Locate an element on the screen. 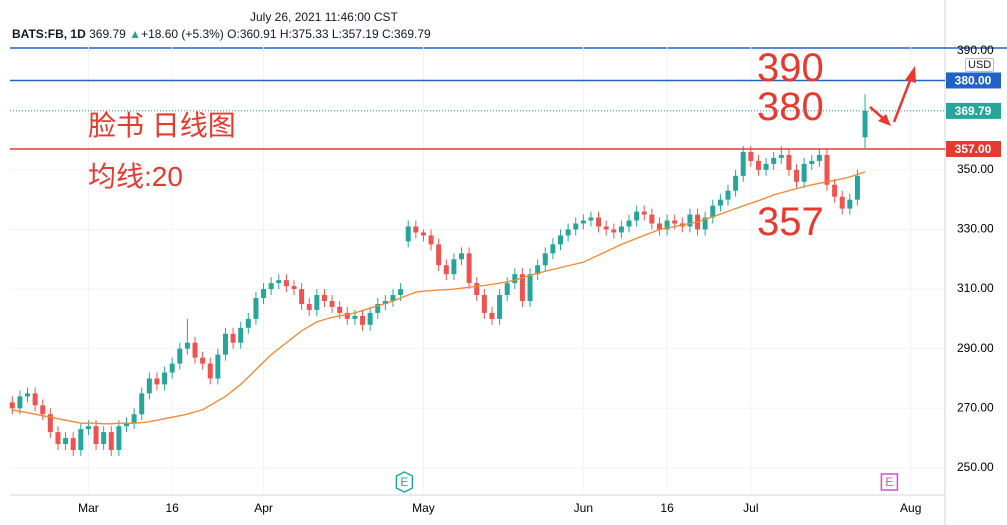 The image size is (1007, 525). event-label: E is located at coordinates (889, 482).